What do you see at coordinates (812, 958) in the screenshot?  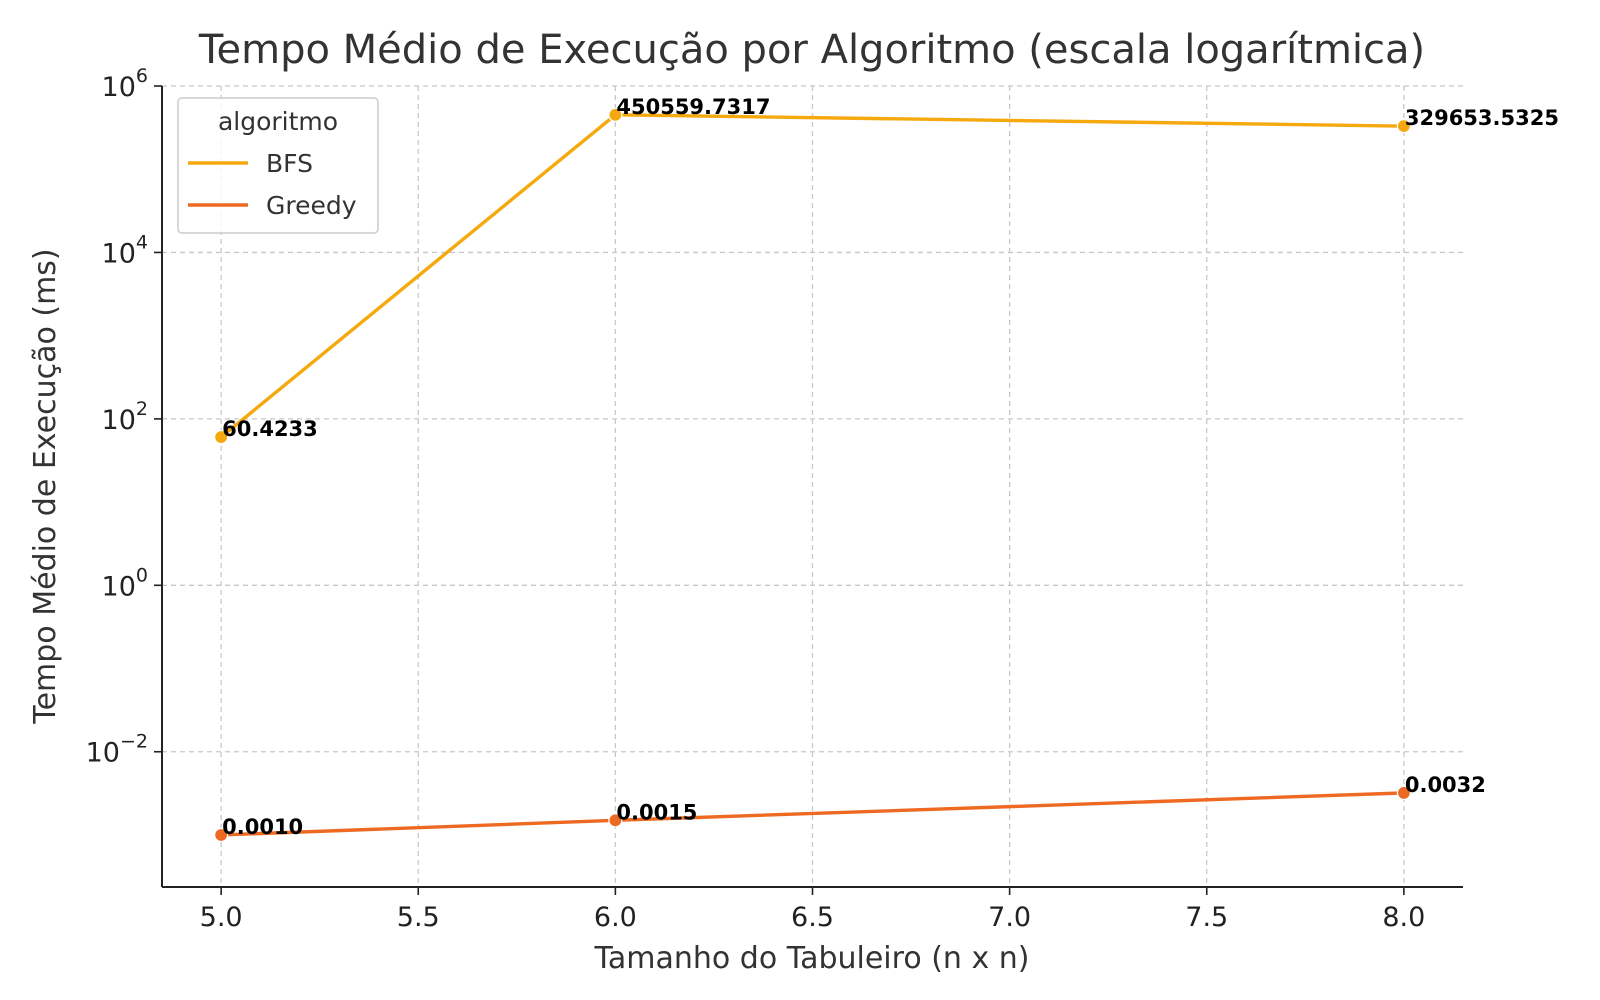 I see `x-axis-label: Tamanho do Tabuleiro (n x n)` at bounding box center [812, 958].